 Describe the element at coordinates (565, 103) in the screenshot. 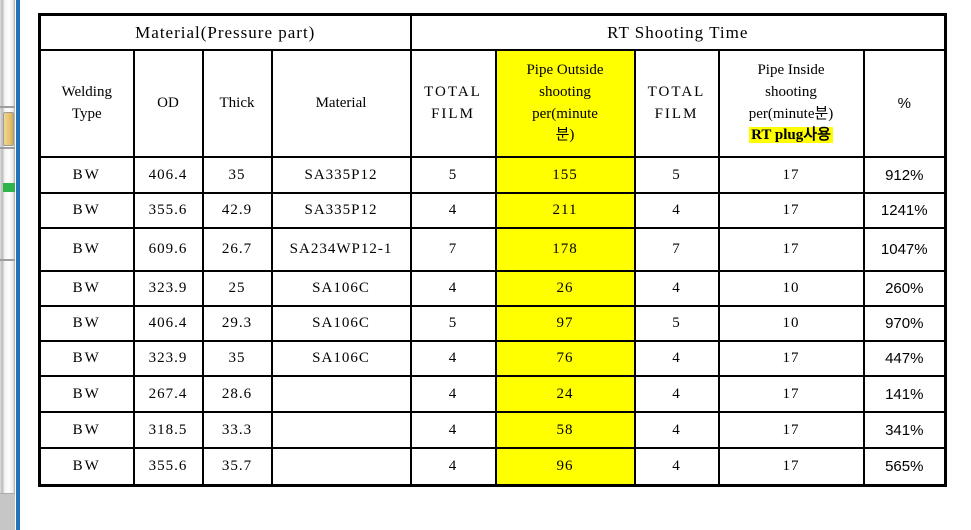

I see `col-header-outside-shooting: Pipe Outside shooting per(minute 분)` at that location.